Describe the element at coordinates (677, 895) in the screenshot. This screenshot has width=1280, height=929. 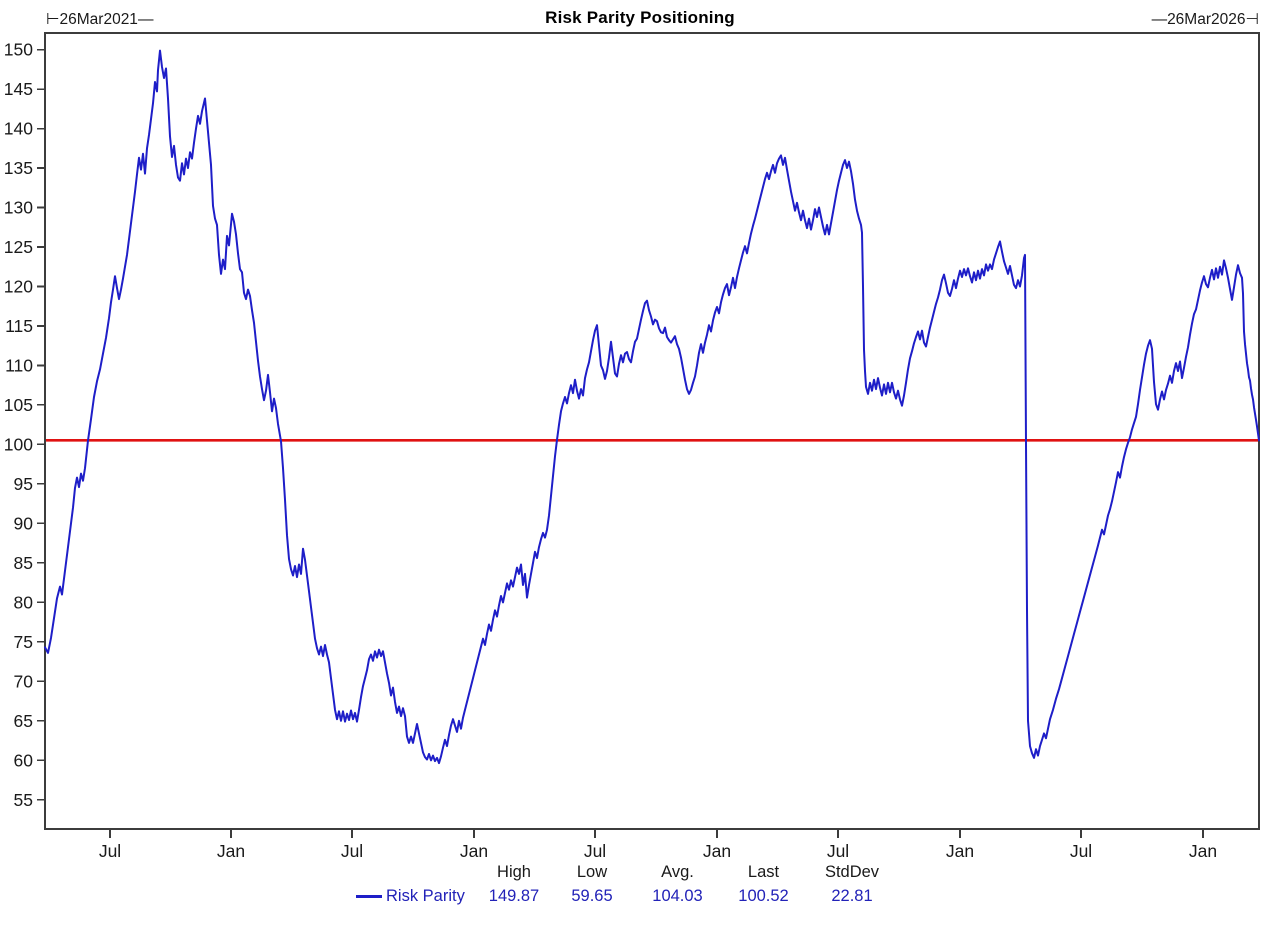
I see `stat-value-avg: 104.03` at that location.